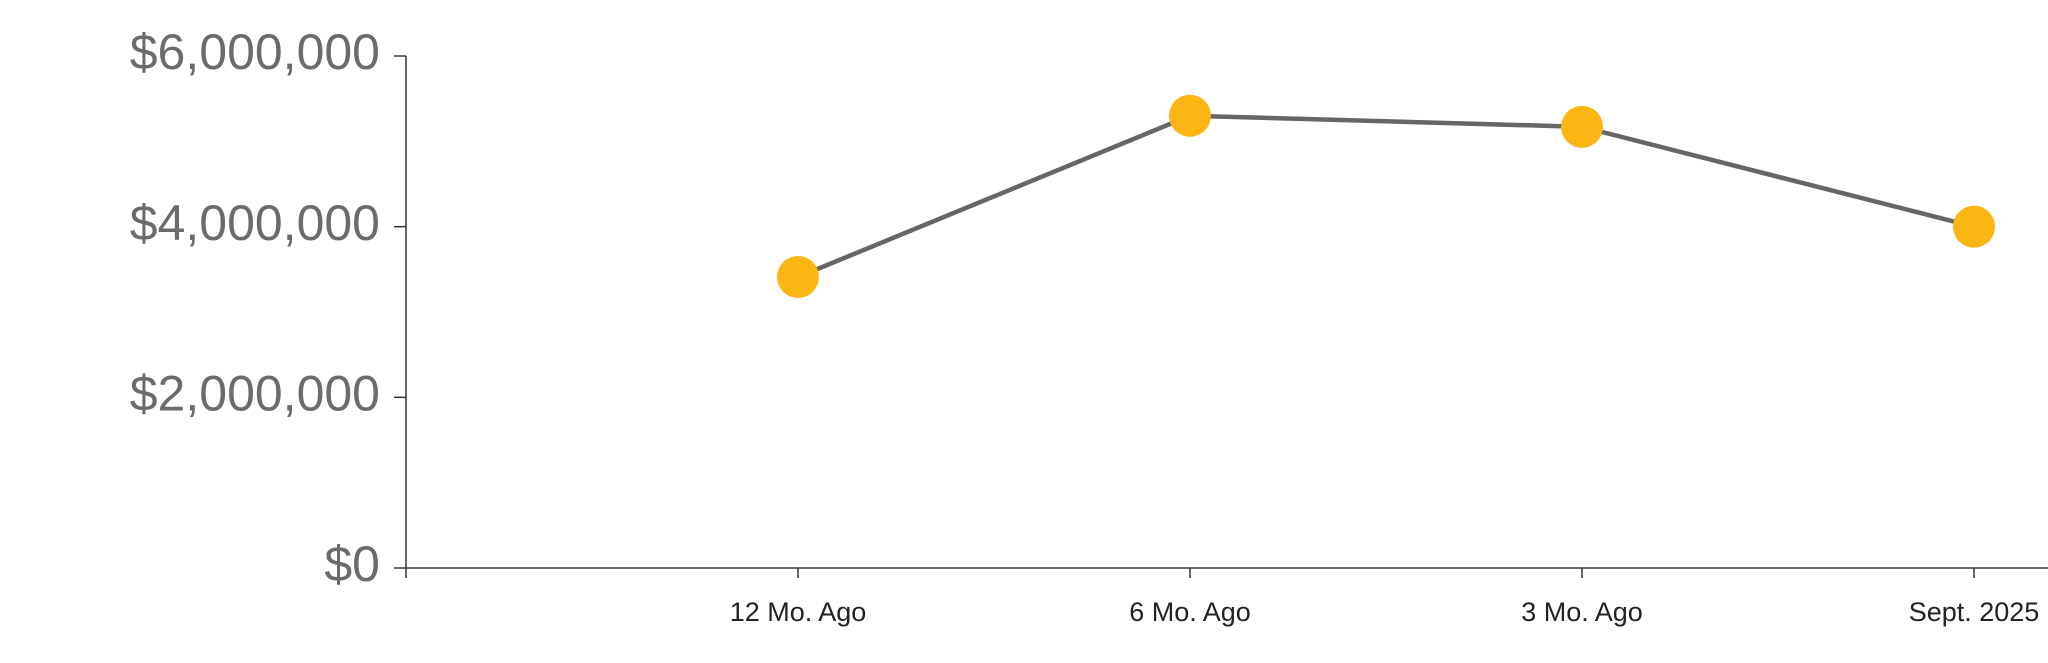  What do you see at coordinates (1582, 612) in the screenshot?
I see `x-tick-label: 3 Mo. Ago` at bounding box center [1582, 612].